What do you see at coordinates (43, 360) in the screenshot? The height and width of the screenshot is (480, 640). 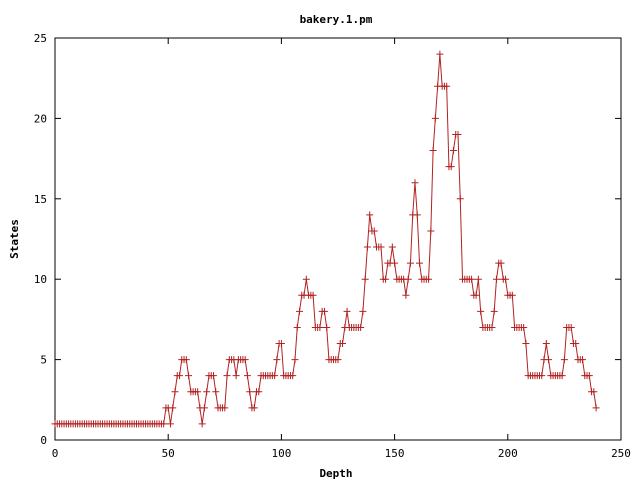 I see `y-tick-label: 5` at bounding box center [43, 360].